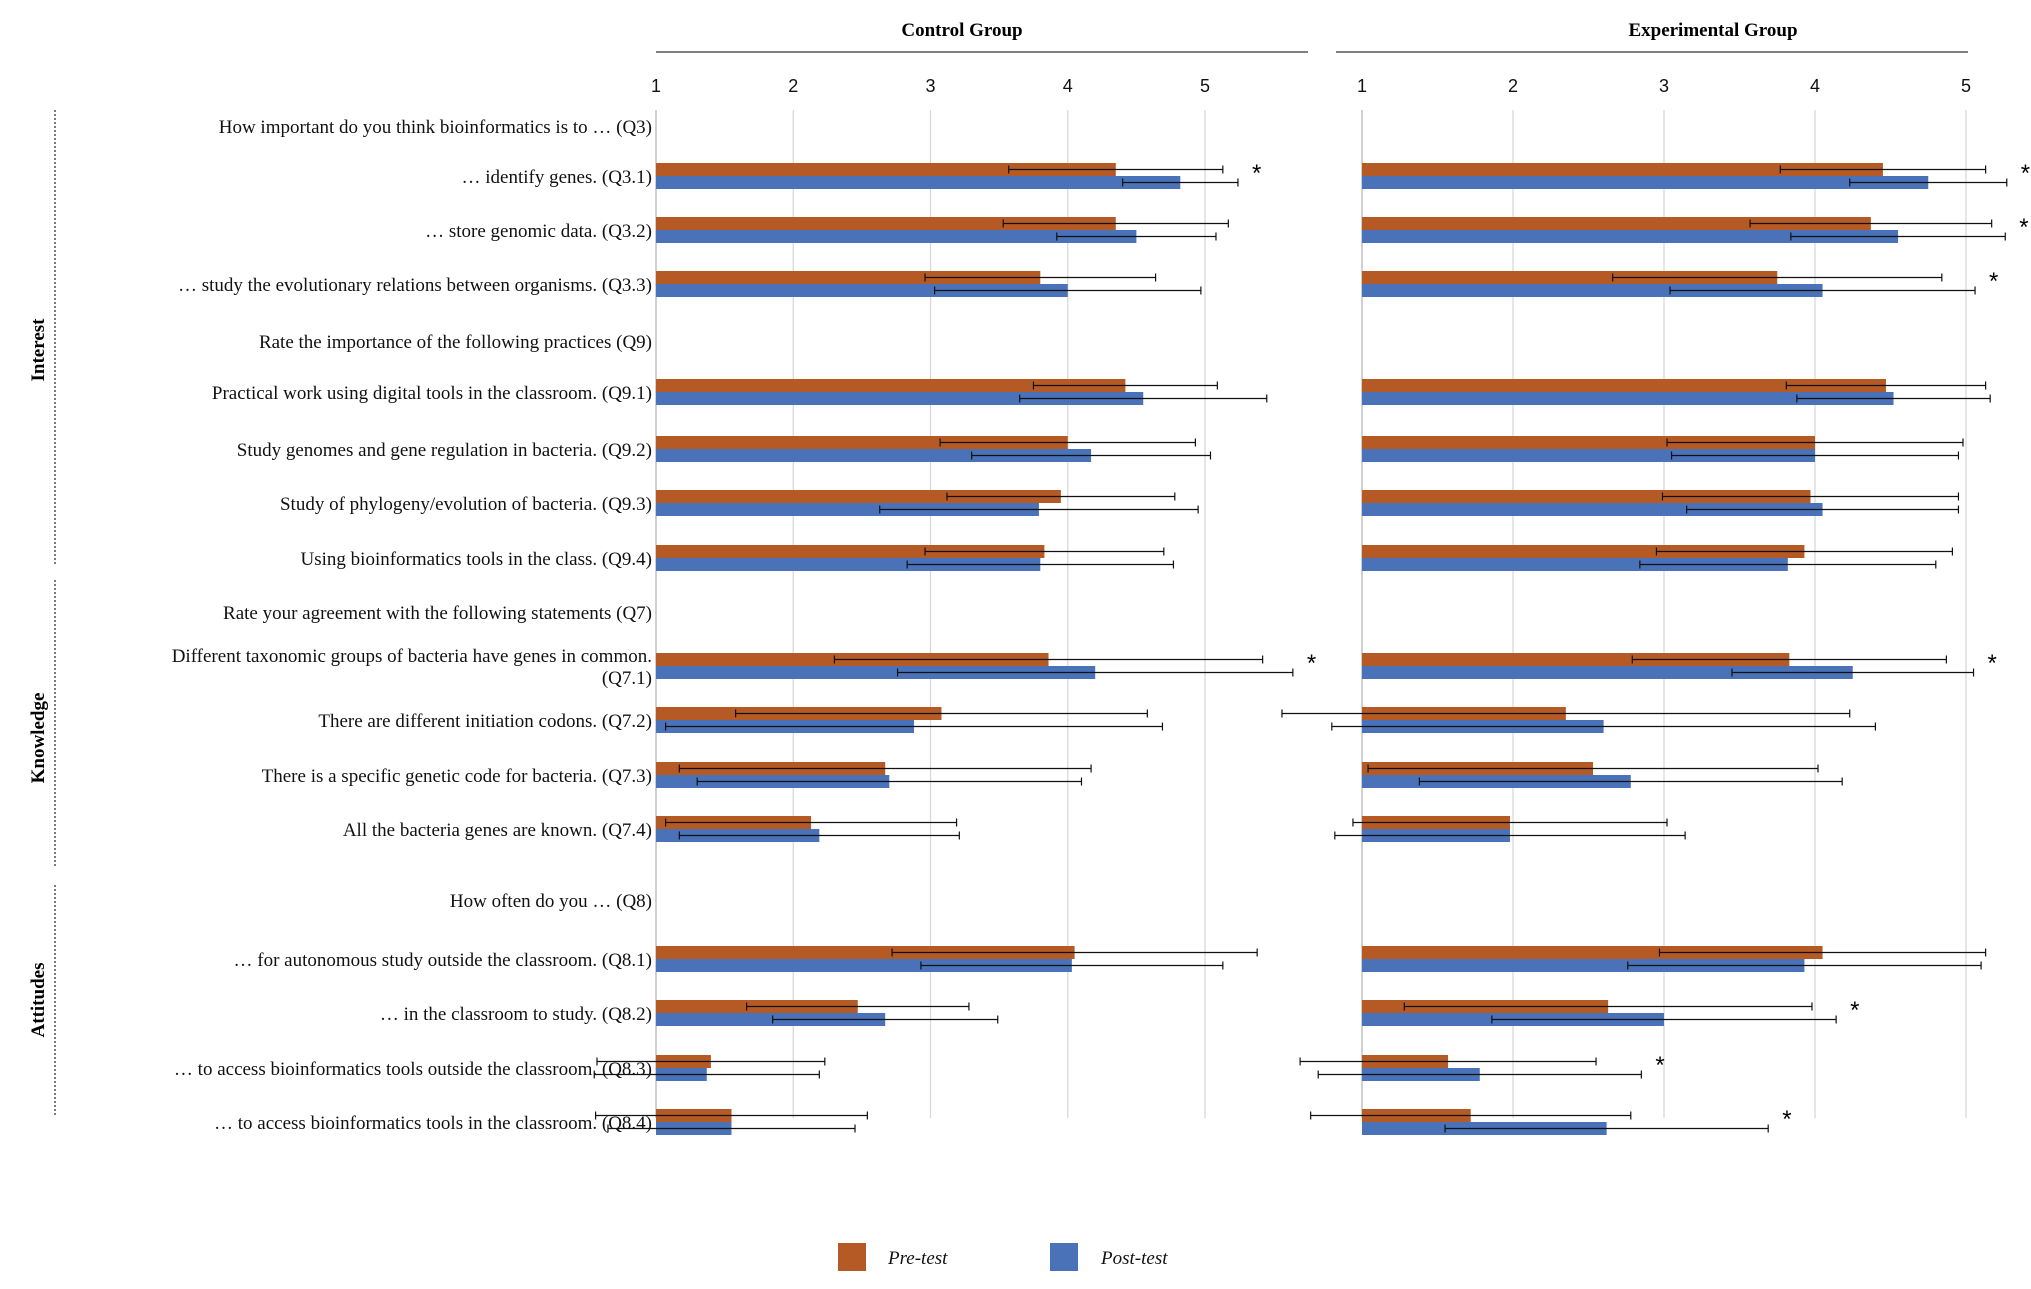 This screenshot has width=2031, height=1289. What do you see at coordinates (930, 86) in the screenshot?
I see `x-tick-label-control-3: 3` at bounding box center [930, 86].